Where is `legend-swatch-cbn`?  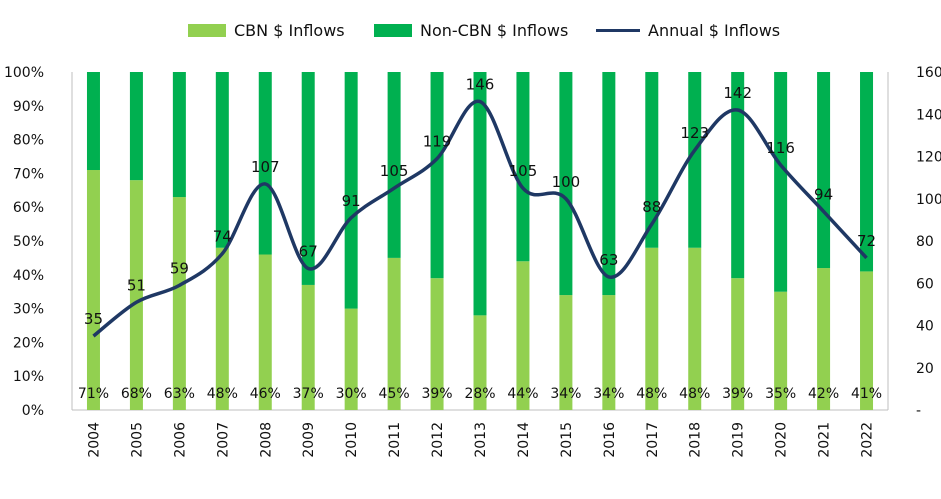
legend-swatch-cbn is located at coordinates (207, 30).